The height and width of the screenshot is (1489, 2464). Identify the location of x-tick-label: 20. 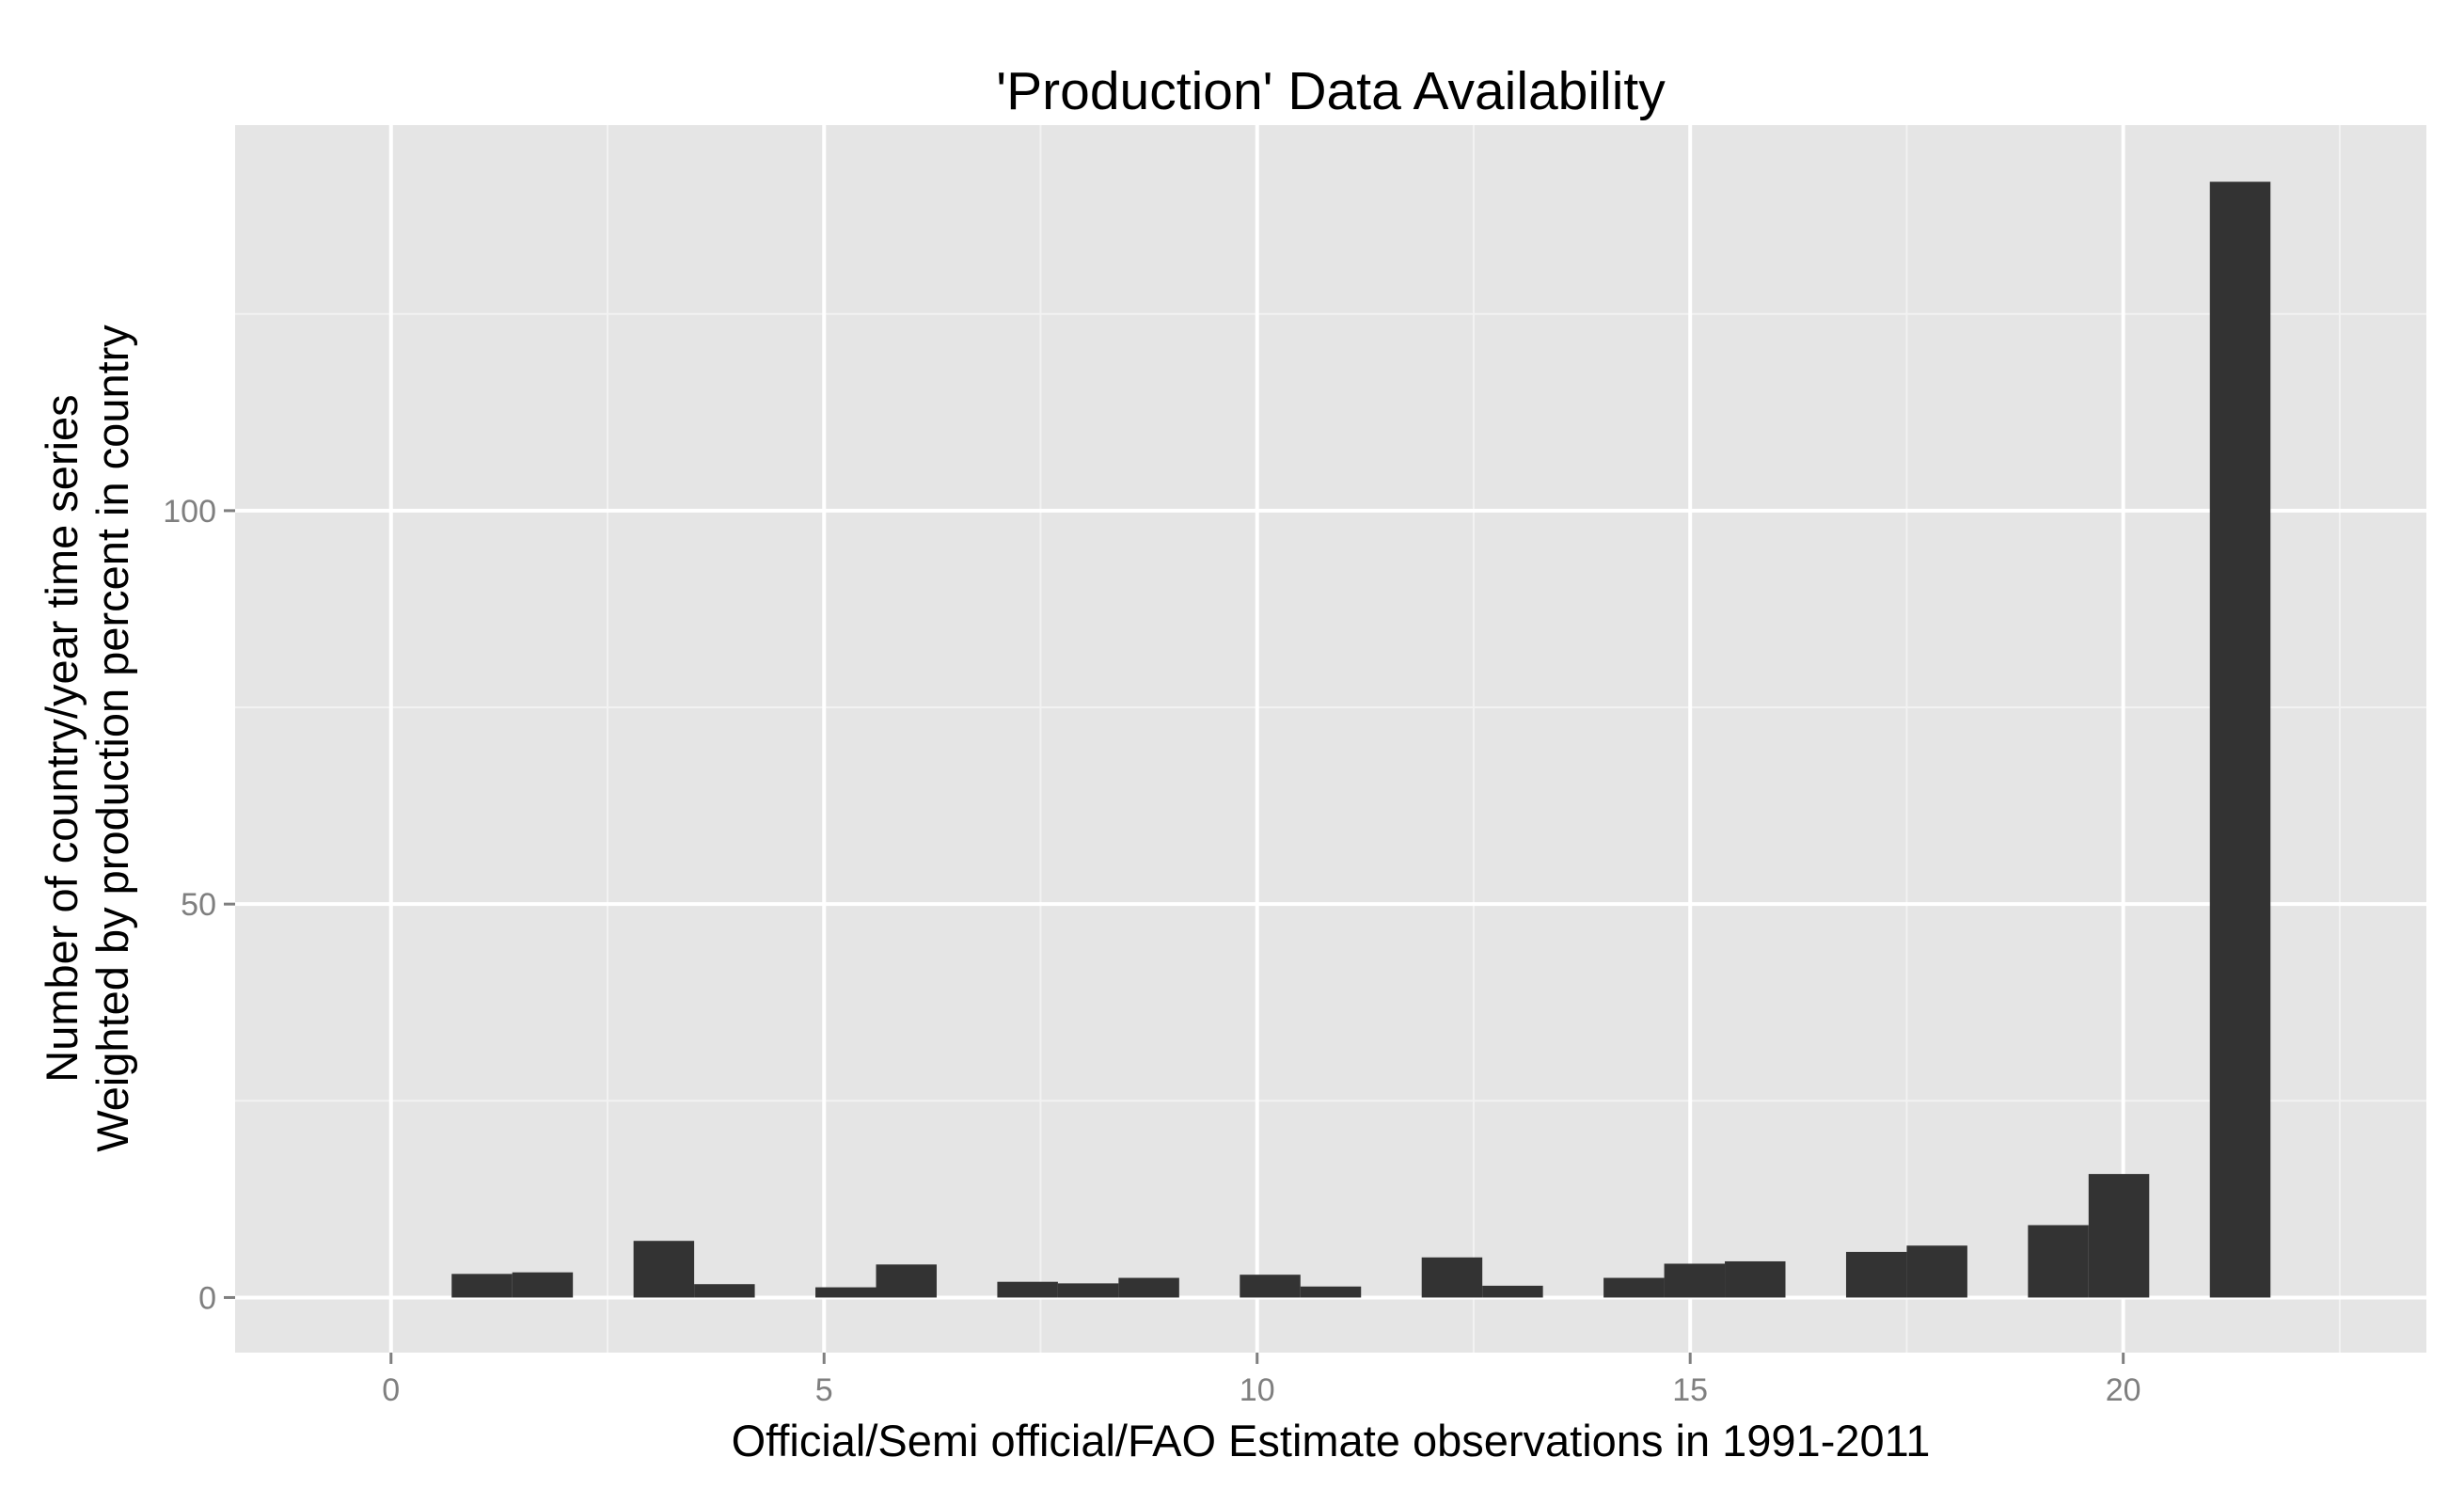
(2123, 1390).